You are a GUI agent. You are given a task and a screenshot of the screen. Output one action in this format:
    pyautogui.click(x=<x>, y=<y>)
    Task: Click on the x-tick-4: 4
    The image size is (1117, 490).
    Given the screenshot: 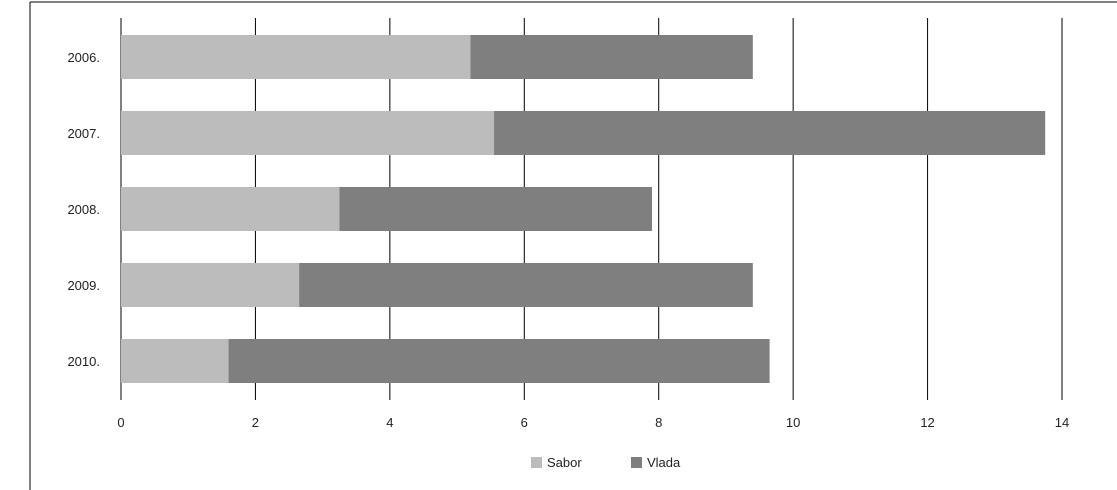 What is the action you would take?
    pyautogui.click(x=389, y=422)
    